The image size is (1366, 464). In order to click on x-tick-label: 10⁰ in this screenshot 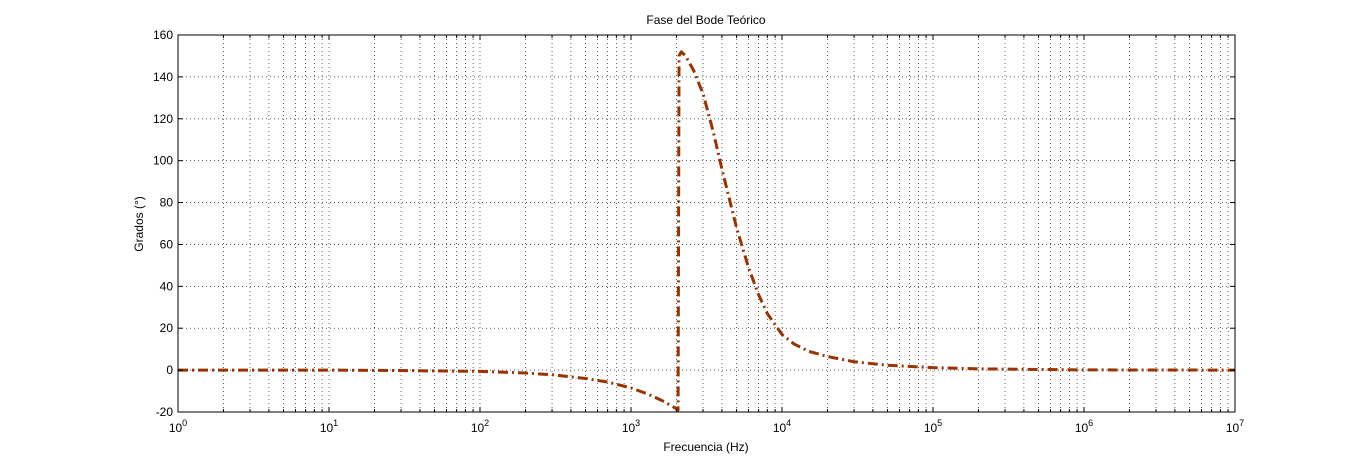, I will do `click(178, 426)`.